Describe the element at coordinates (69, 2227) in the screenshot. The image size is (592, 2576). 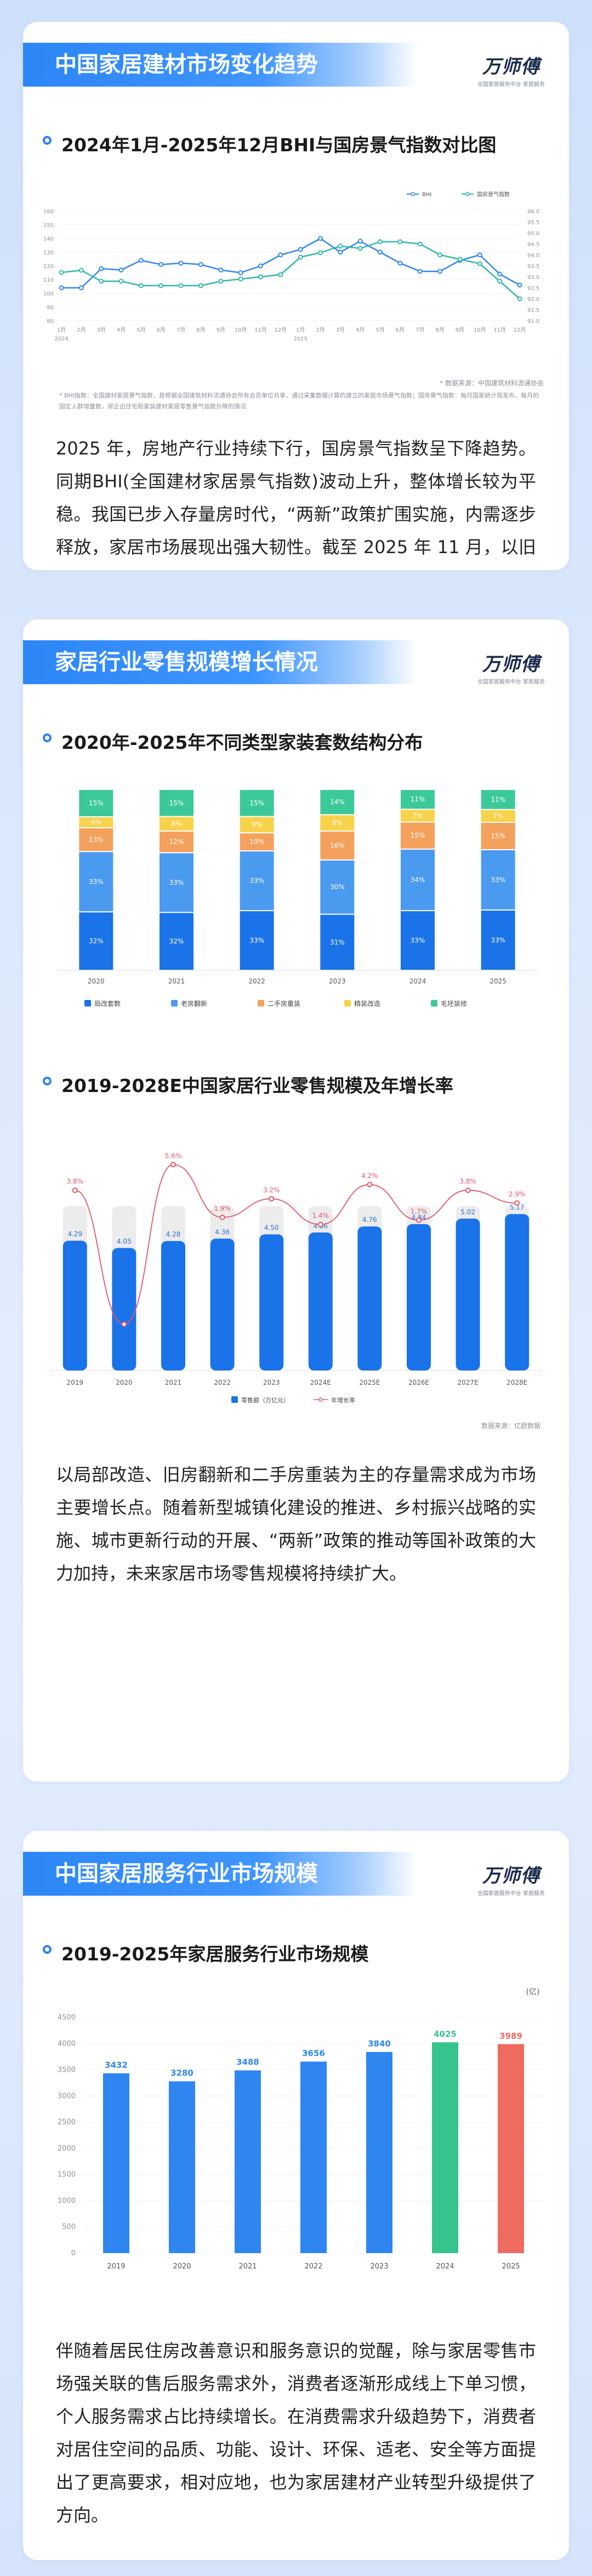
I see `y-axis-tick: 500` at that location.